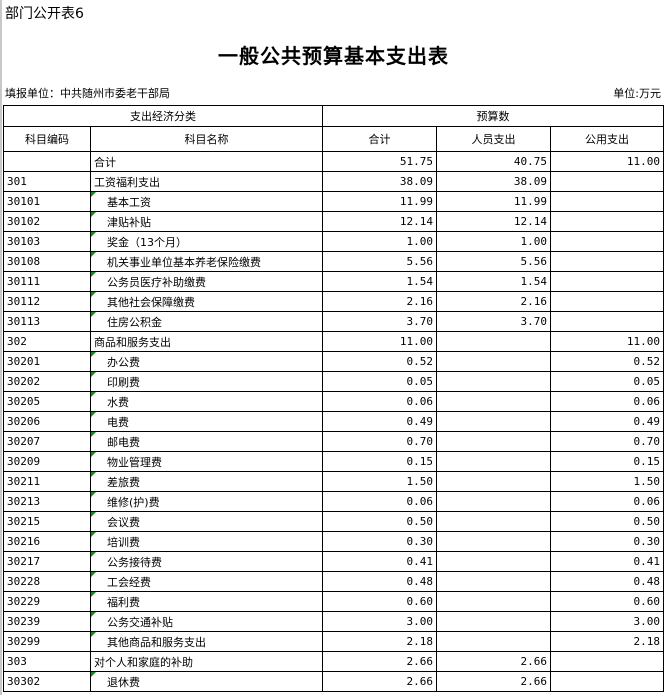 This screenshot has height=695, width=667. What do you see at coordinates (379, 501) in the screenshot?
I see `cell-total: 0.06` at bounding box center [379, 501].